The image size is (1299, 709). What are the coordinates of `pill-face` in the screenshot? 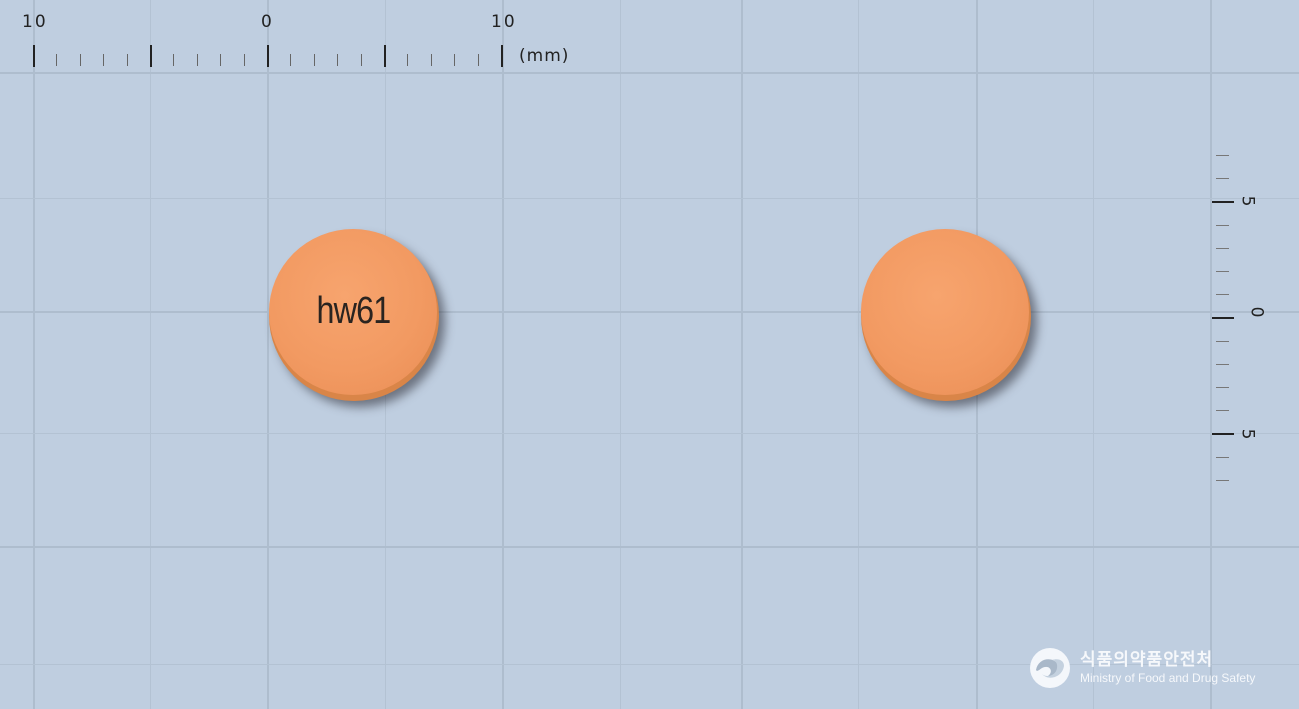 It's located at (945, 312).